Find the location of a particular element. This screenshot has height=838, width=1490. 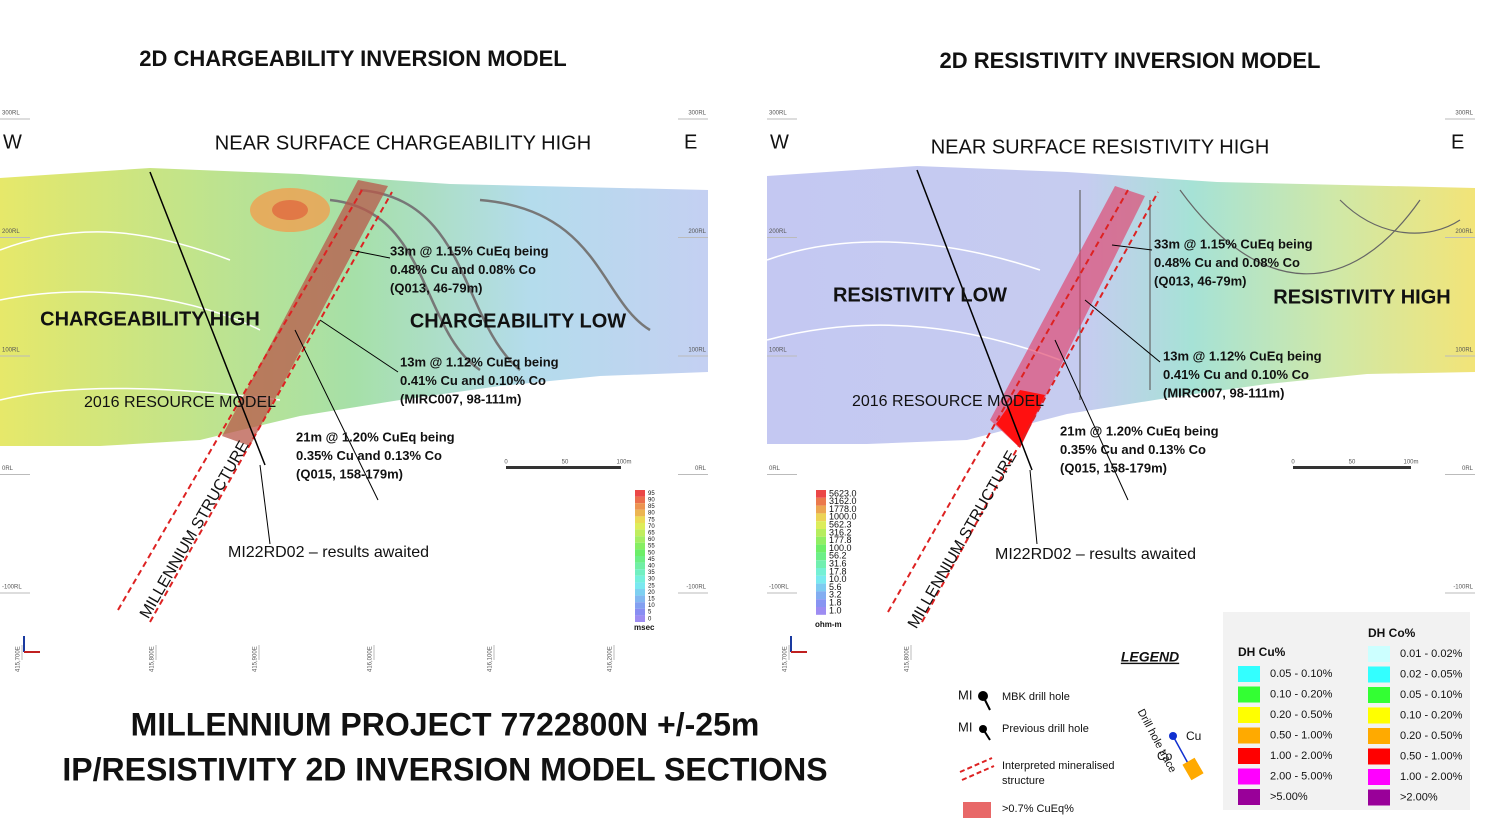

section-title: 2D CHARGEABILITY INVERSION MODEL is located at coordinates (352, 58).